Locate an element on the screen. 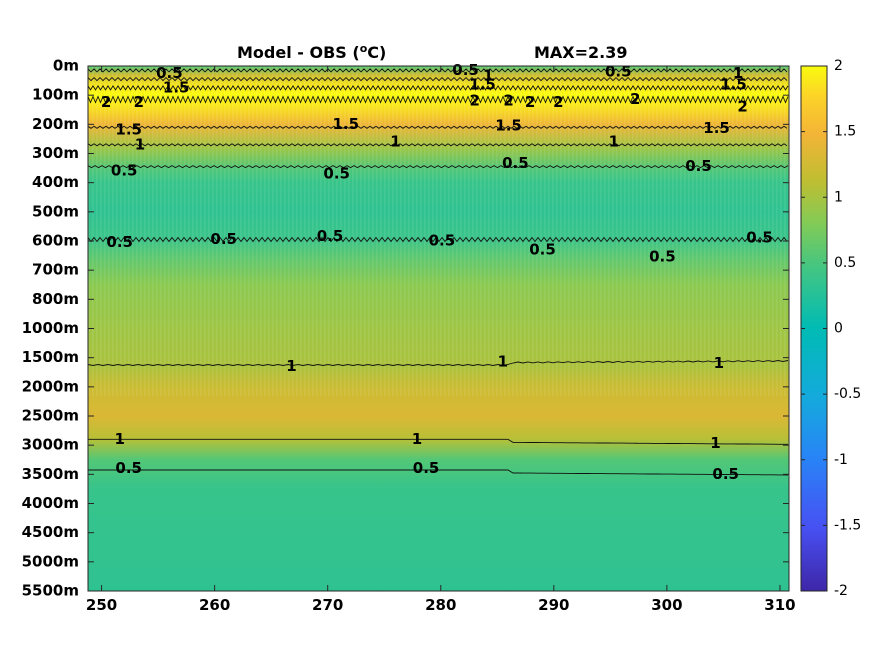 This screenshot has width=875, height=656. colorbar-tick-label: 2 is located at coordinates (838, 66).